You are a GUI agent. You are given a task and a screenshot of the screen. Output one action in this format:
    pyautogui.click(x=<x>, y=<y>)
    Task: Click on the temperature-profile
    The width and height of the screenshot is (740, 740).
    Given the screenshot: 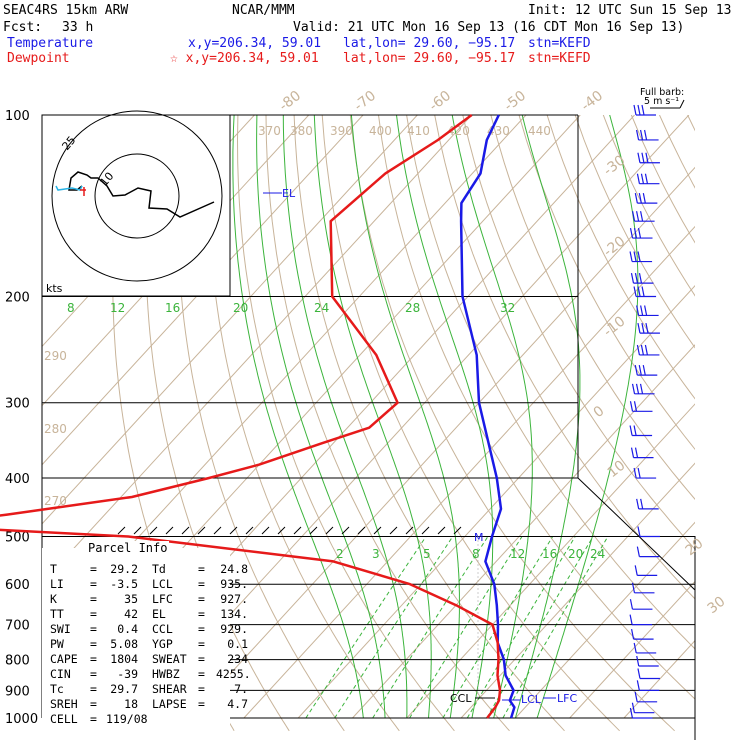 What is the action you would take?
    pyautogui.click(x=487, y=416)
    